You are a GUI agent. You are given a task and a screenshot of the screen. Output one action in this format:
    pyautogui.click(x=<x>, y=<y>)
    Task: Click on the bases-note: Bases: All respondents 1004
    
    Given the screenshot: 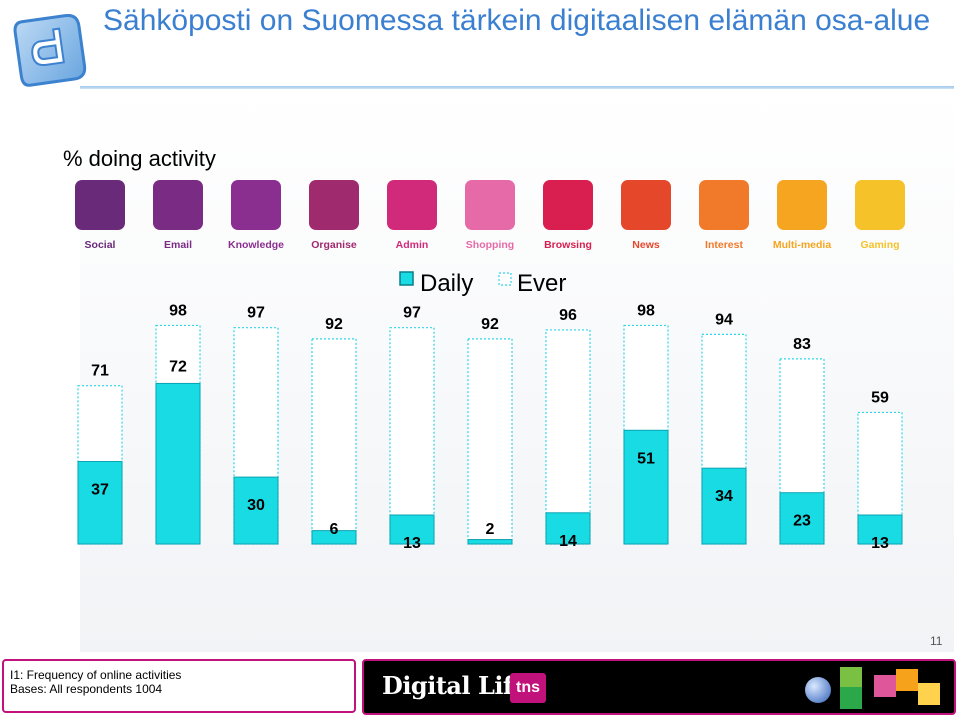 What is the action you would take?
    pyautogui.click(x=86, y=689)
    